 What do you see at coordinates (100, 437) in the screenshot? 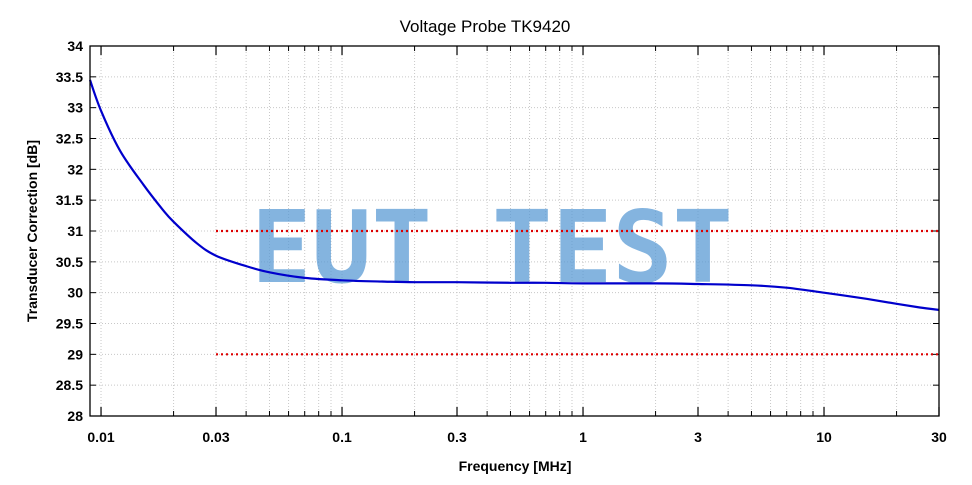
I see `x-tick-label: 0.01` at bounding box center [100, 437].